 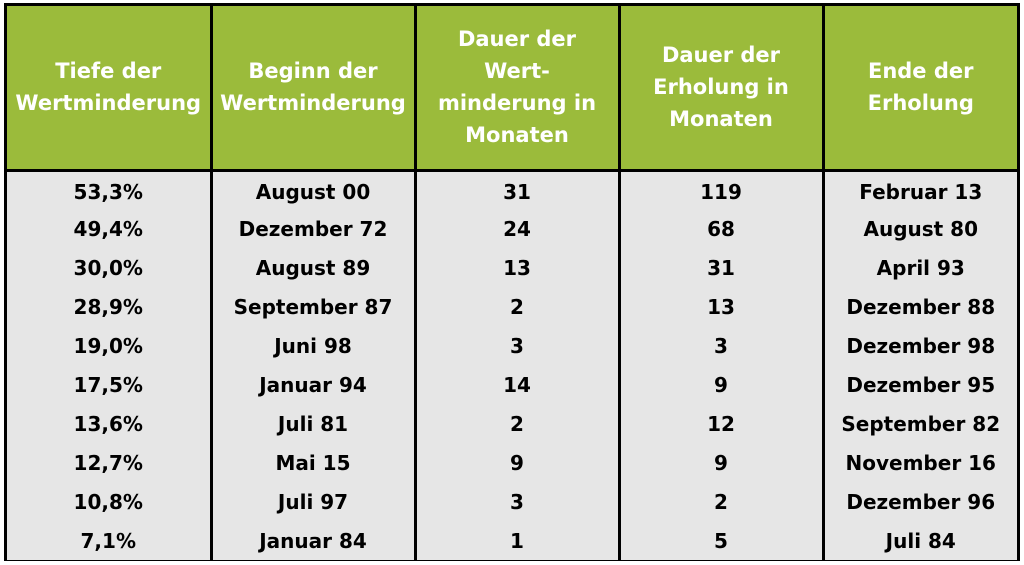 I want to click on cell-dauer-wertminderung: 13, so click(x=518, y=267).